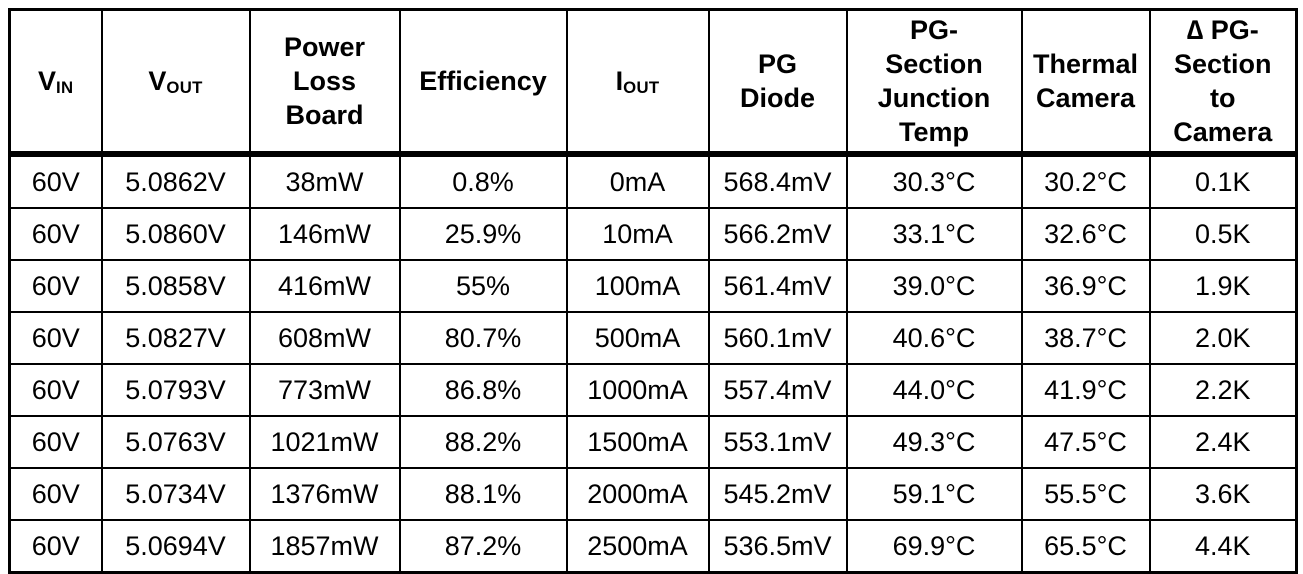  What do you see at coordinates (637, 390) in the screenshot?
I see `table-cell: 1000mA` at bounding box center [637, 390].